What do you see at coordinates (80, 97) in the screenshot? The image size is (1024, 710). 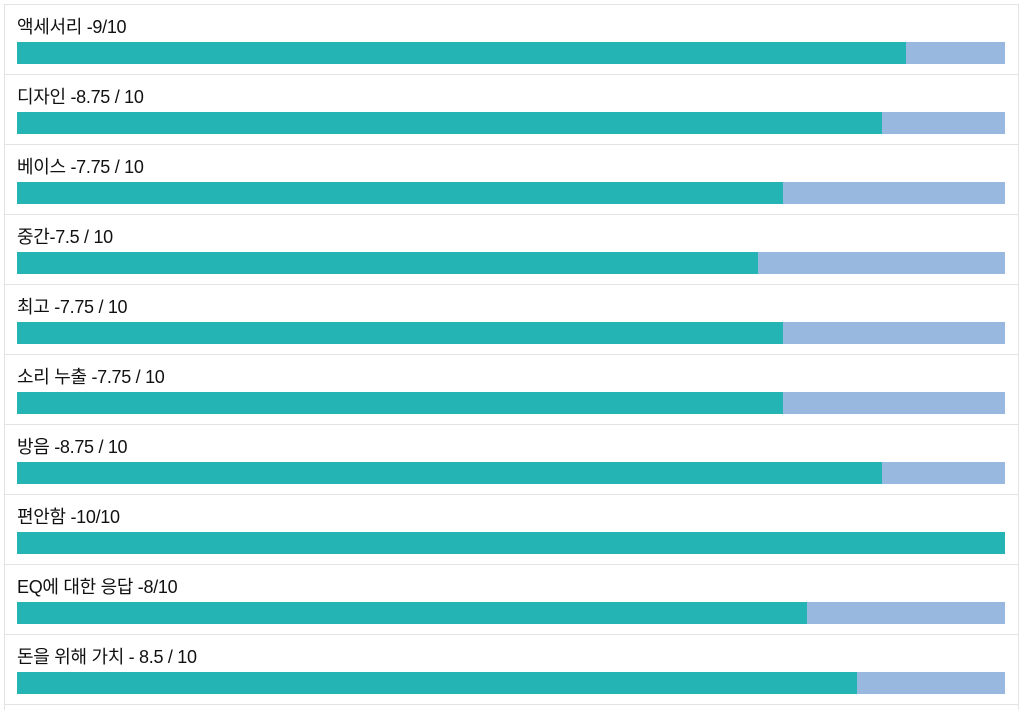 I see `rating-label: 디자인 -8.75 / 10` at bounding box center [80, 97].